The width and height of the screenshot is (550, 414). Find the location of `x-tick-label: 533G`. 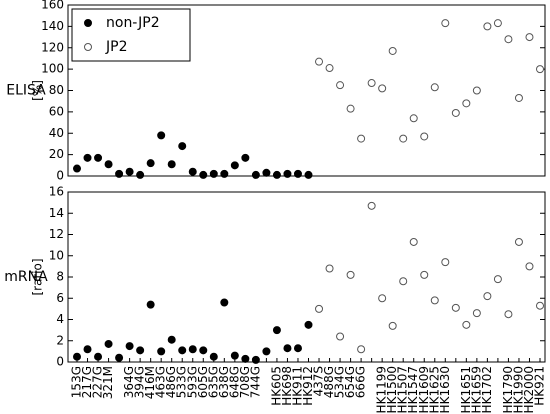

x-tick-label: 533G is located at coordinates (182, 382).